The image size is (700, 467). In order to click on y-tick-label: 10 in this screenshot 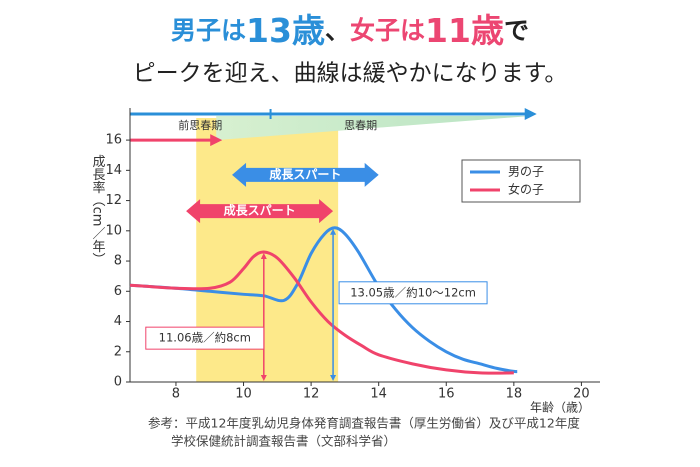, I will do `click(113, 230)`.